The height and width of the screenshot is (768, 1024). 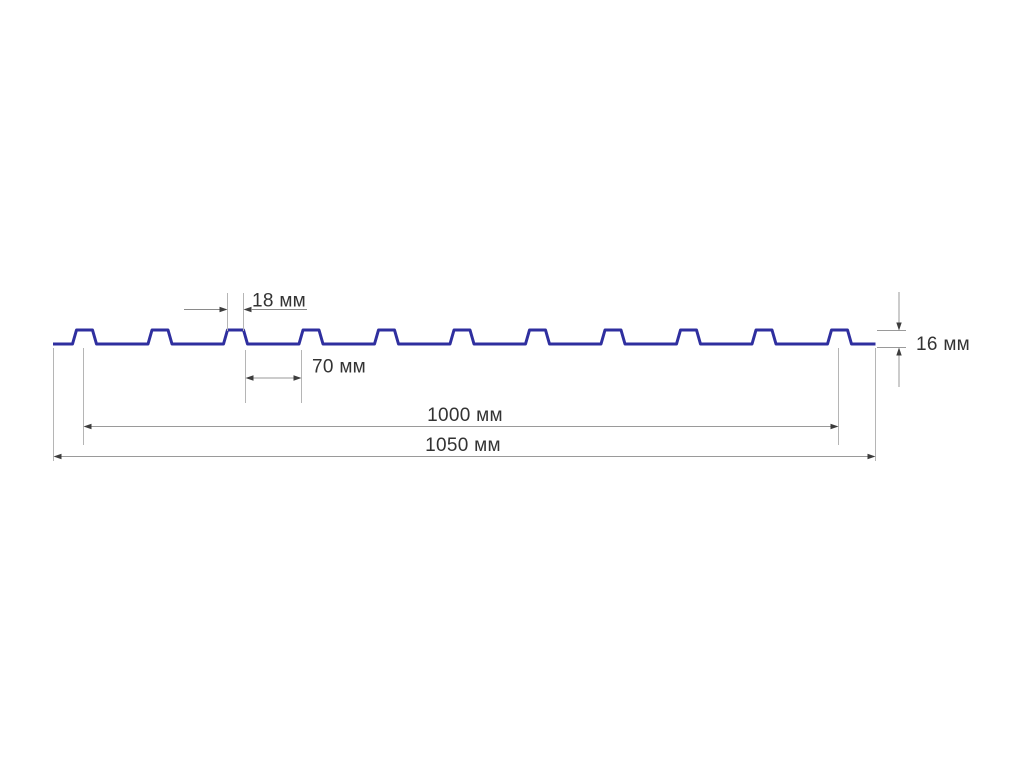 What do you see at coordinates (305, 376) in the screenshot?
I see `dim-rib-spacing: 70 мм` at bounding box center [305, 376].